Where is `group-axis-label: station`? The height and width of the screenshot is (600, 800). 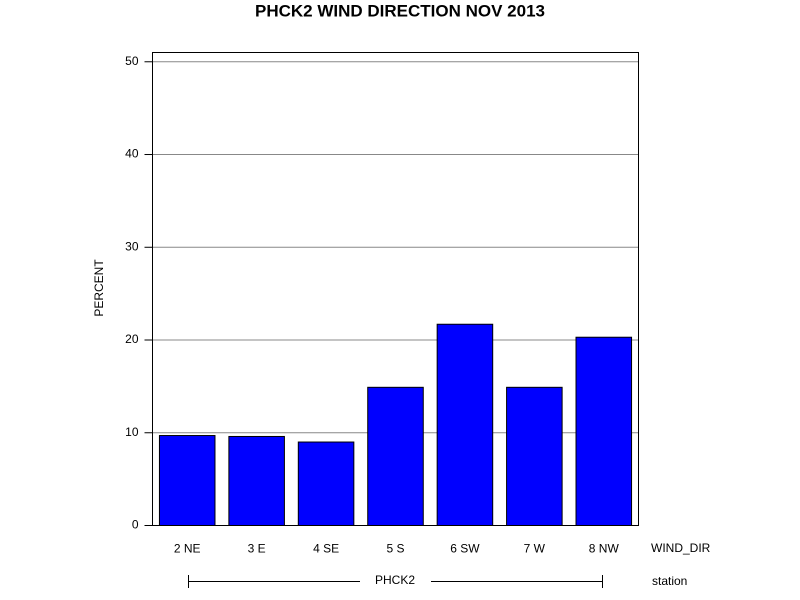
group-axis-label: station is located at coordinates (669, 581).